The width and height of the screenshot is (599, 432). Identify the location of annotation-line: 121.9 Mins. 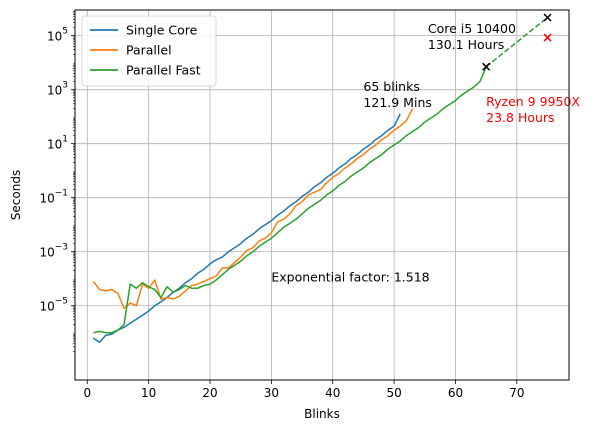
(397, 102).